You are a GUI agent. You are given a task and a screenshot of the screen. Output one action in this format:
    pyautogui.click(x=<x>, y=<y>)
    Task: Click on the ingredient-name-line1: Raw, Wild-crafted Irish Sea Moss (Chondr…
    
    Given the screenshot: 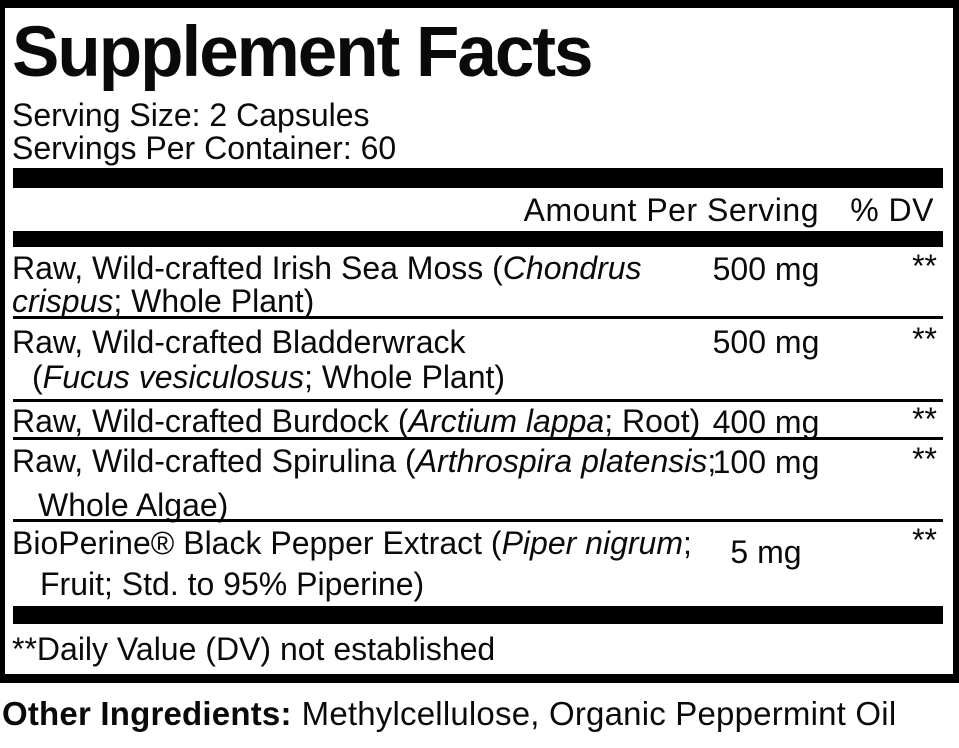 What is the action you would take?
    pyautogui.click(x=327, y=268)
    